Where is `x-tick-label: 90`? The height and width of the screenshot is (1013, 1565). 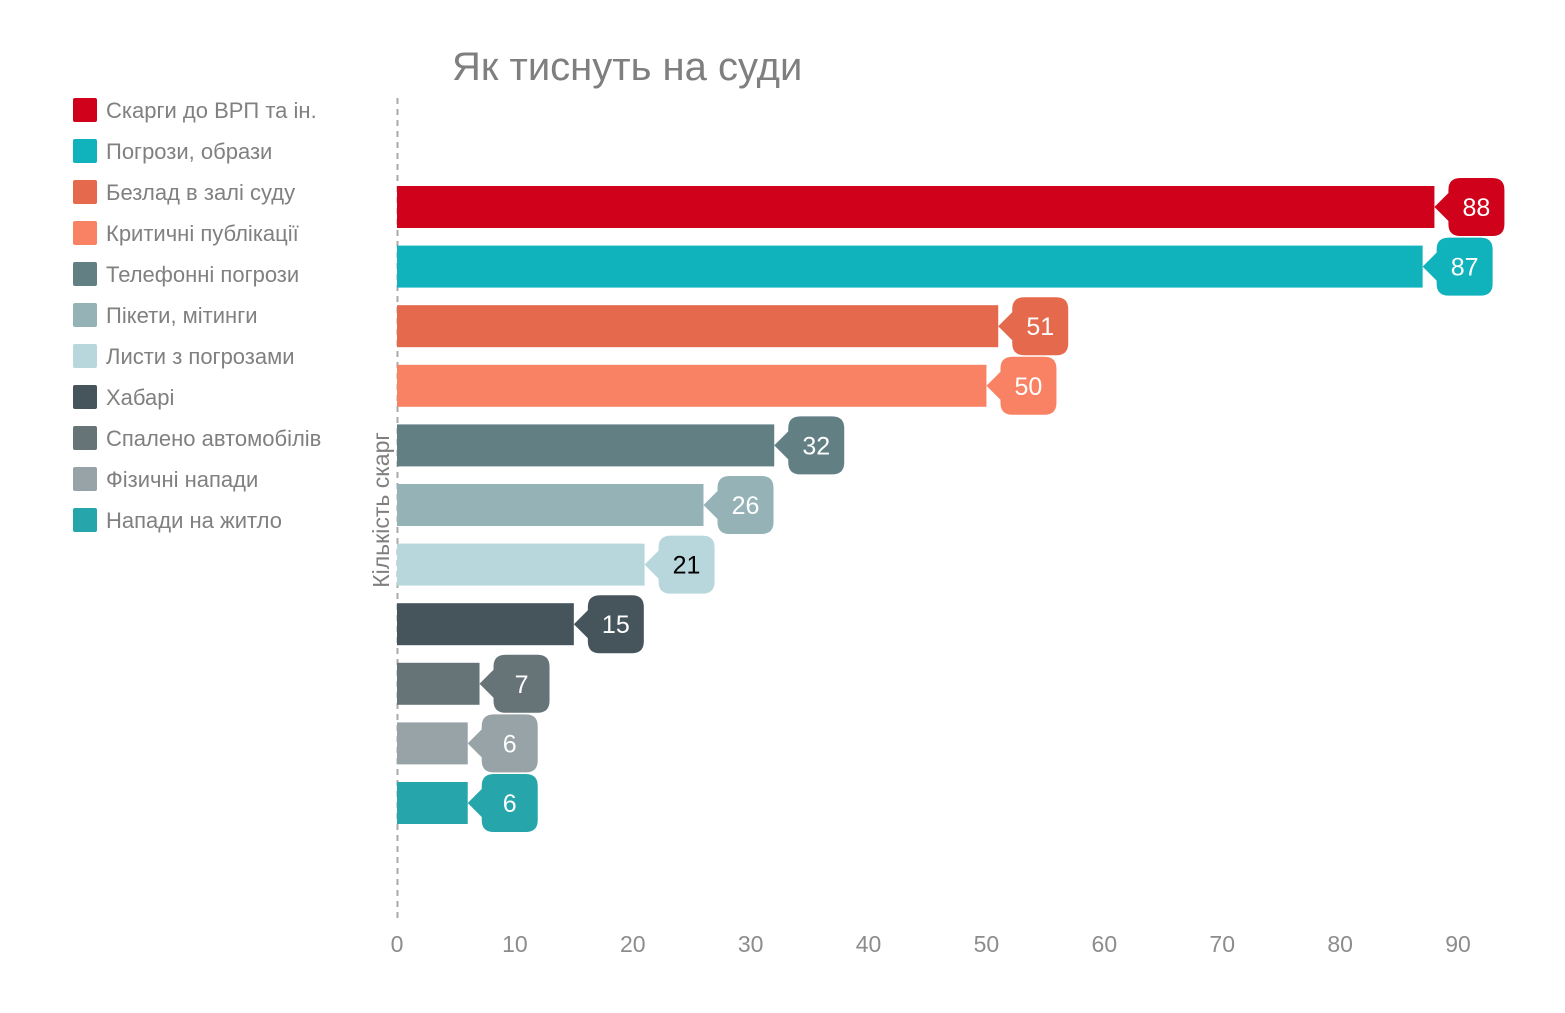
x-tick-label: 90 is located at coordinates (1458, 944).